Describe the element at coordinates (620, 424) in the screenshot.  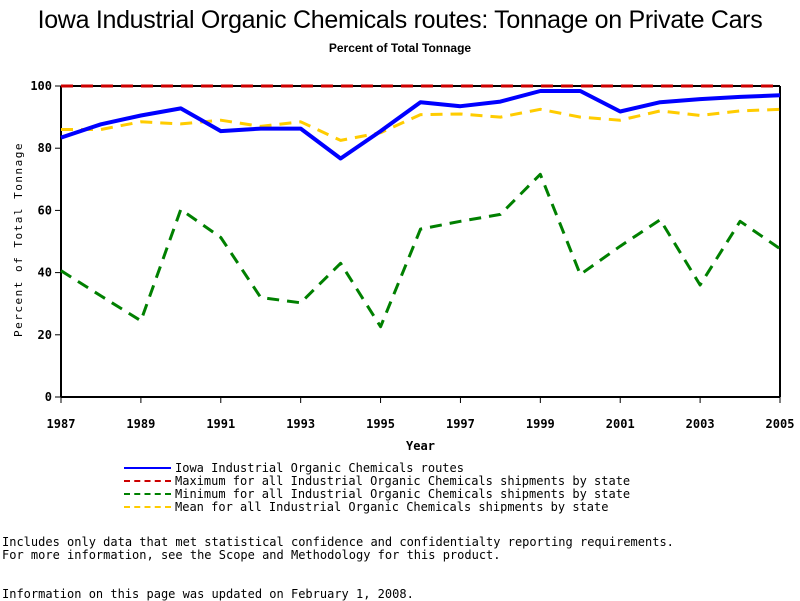
I see `x-tick-label: 2001` at that location.